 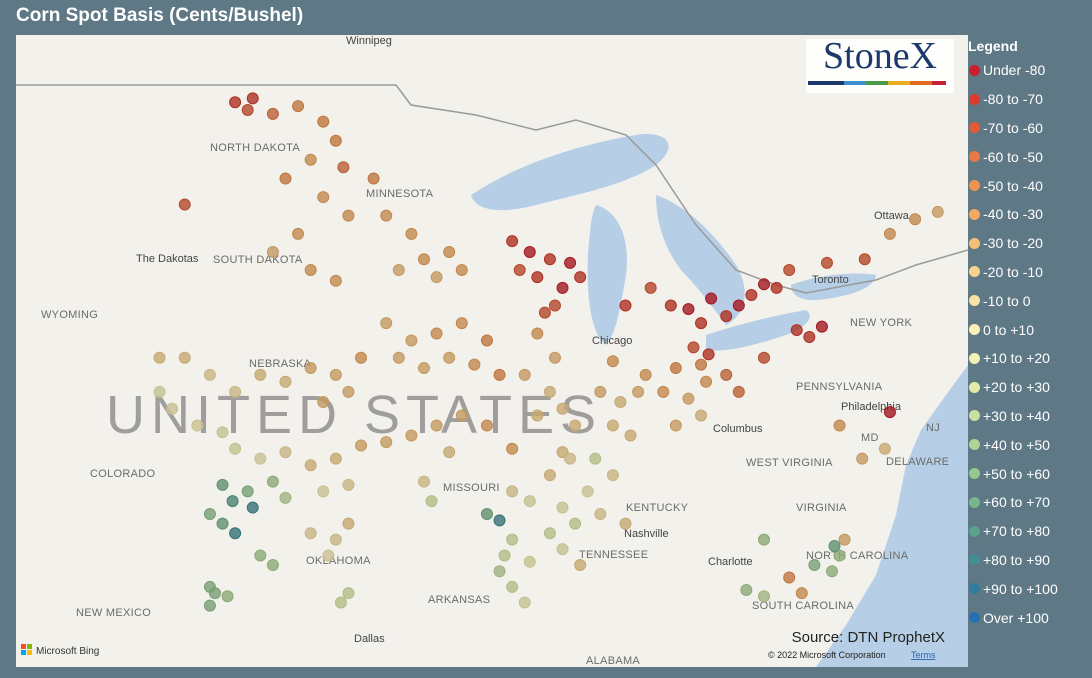 I want to click on legend-item: +80 to +90, so click(x=1029, y=560).